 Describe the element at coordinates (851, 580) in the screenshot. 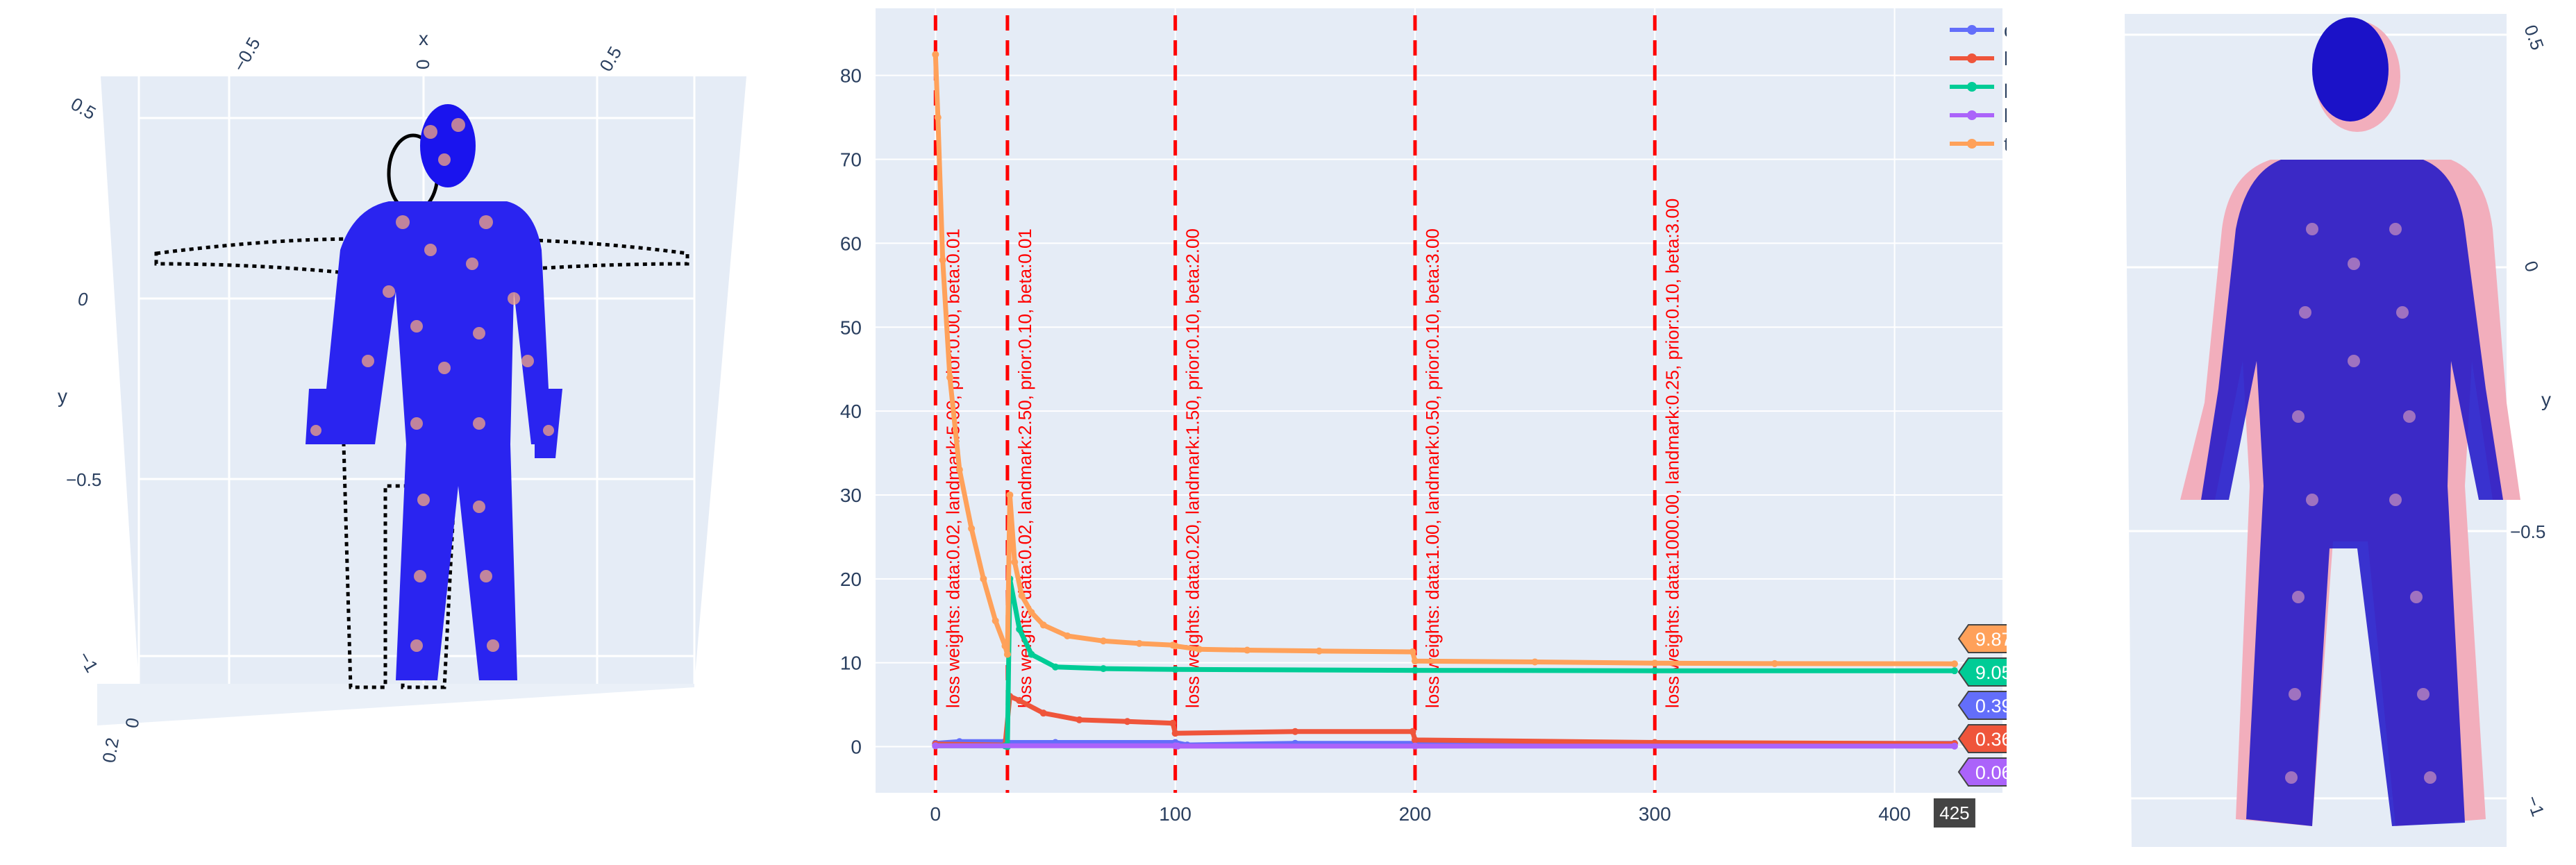

I see `y-tick-label: 20` at that location.